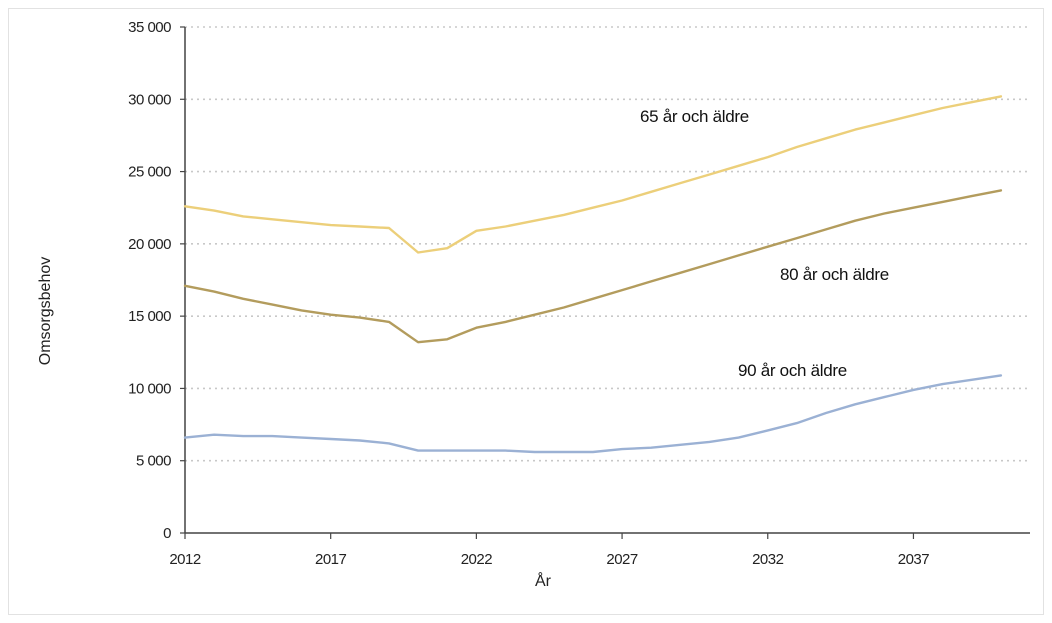  What do you see at coordinates (834, 274) in the screenshot?
I see `series-label: 80 år och äldre` at bounding box center [834, 274].